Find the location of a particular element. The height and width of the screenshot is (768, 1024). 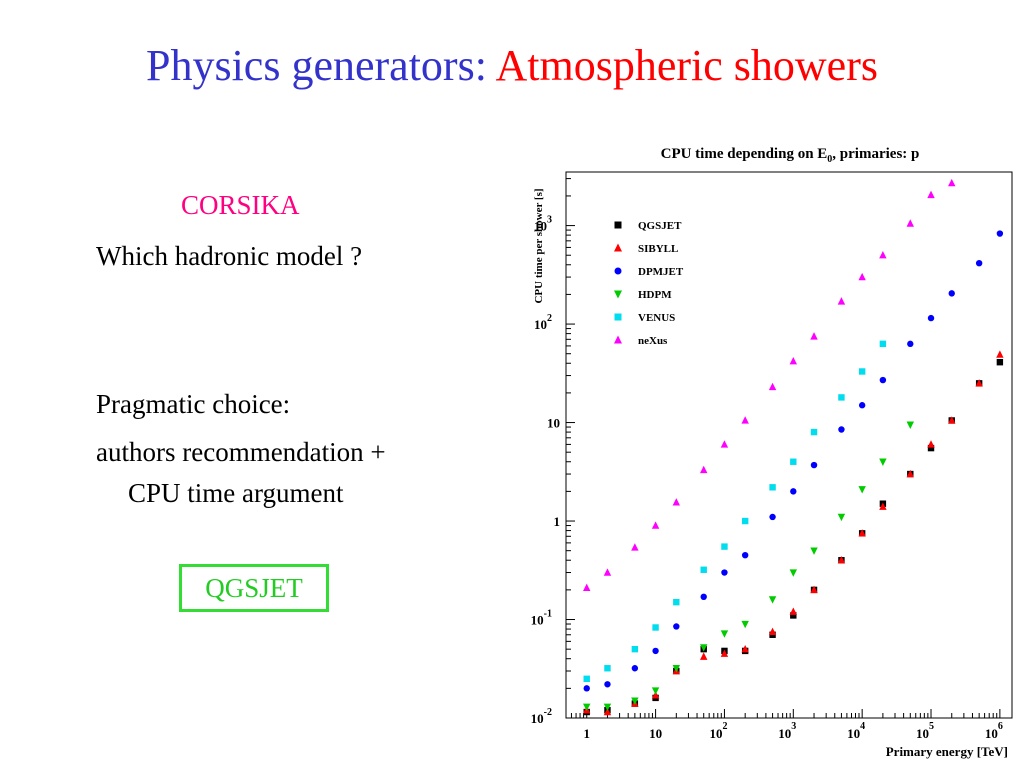

model-question: Which hadronic model ? is located at coordinates (229, 256).